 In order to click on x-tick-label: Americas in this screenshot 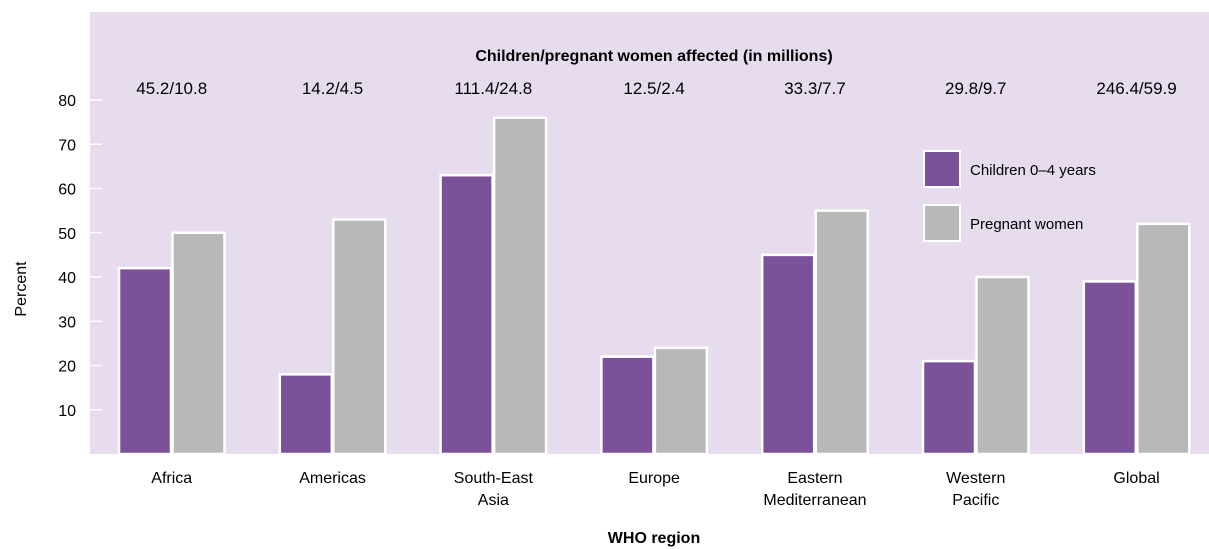, I will do `click(332, 478)`.